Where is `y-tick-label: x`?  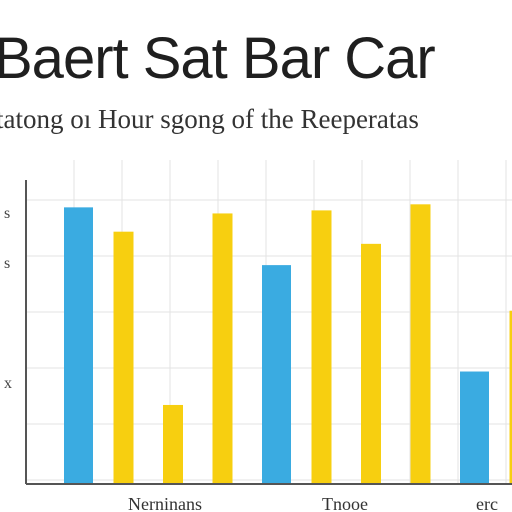 y-tick-label: x is located at coordinates (8, 383).